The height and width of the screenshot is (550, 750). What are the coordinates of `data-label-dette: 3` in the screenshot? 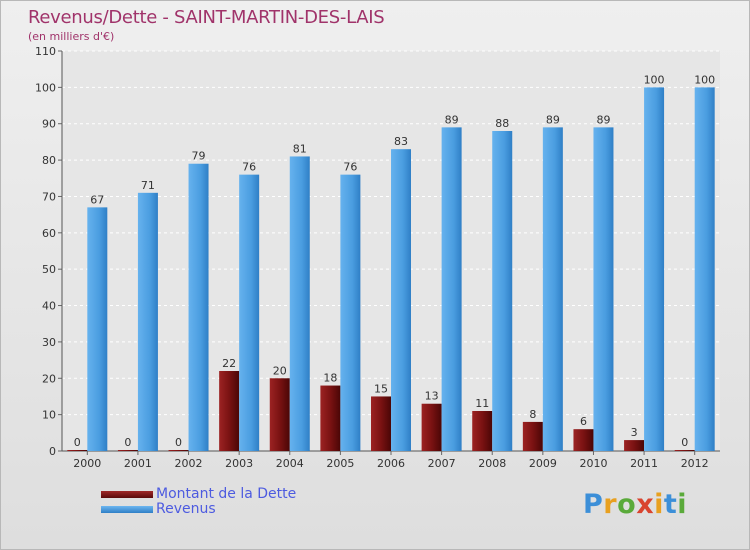 It's located at (634, 432).